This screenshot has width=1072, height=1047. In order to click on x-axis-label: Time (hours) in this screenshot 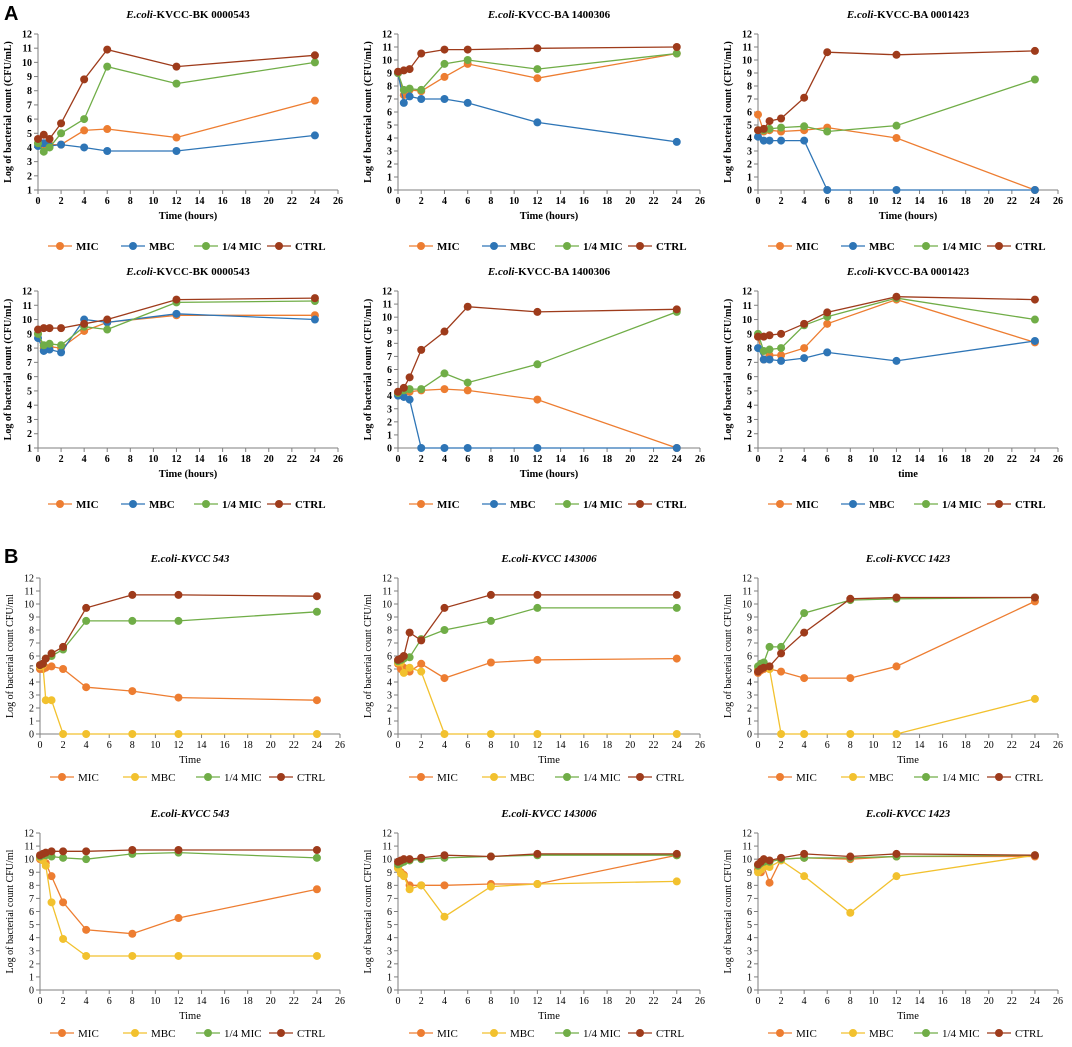, I will do `click(908, 216)`.